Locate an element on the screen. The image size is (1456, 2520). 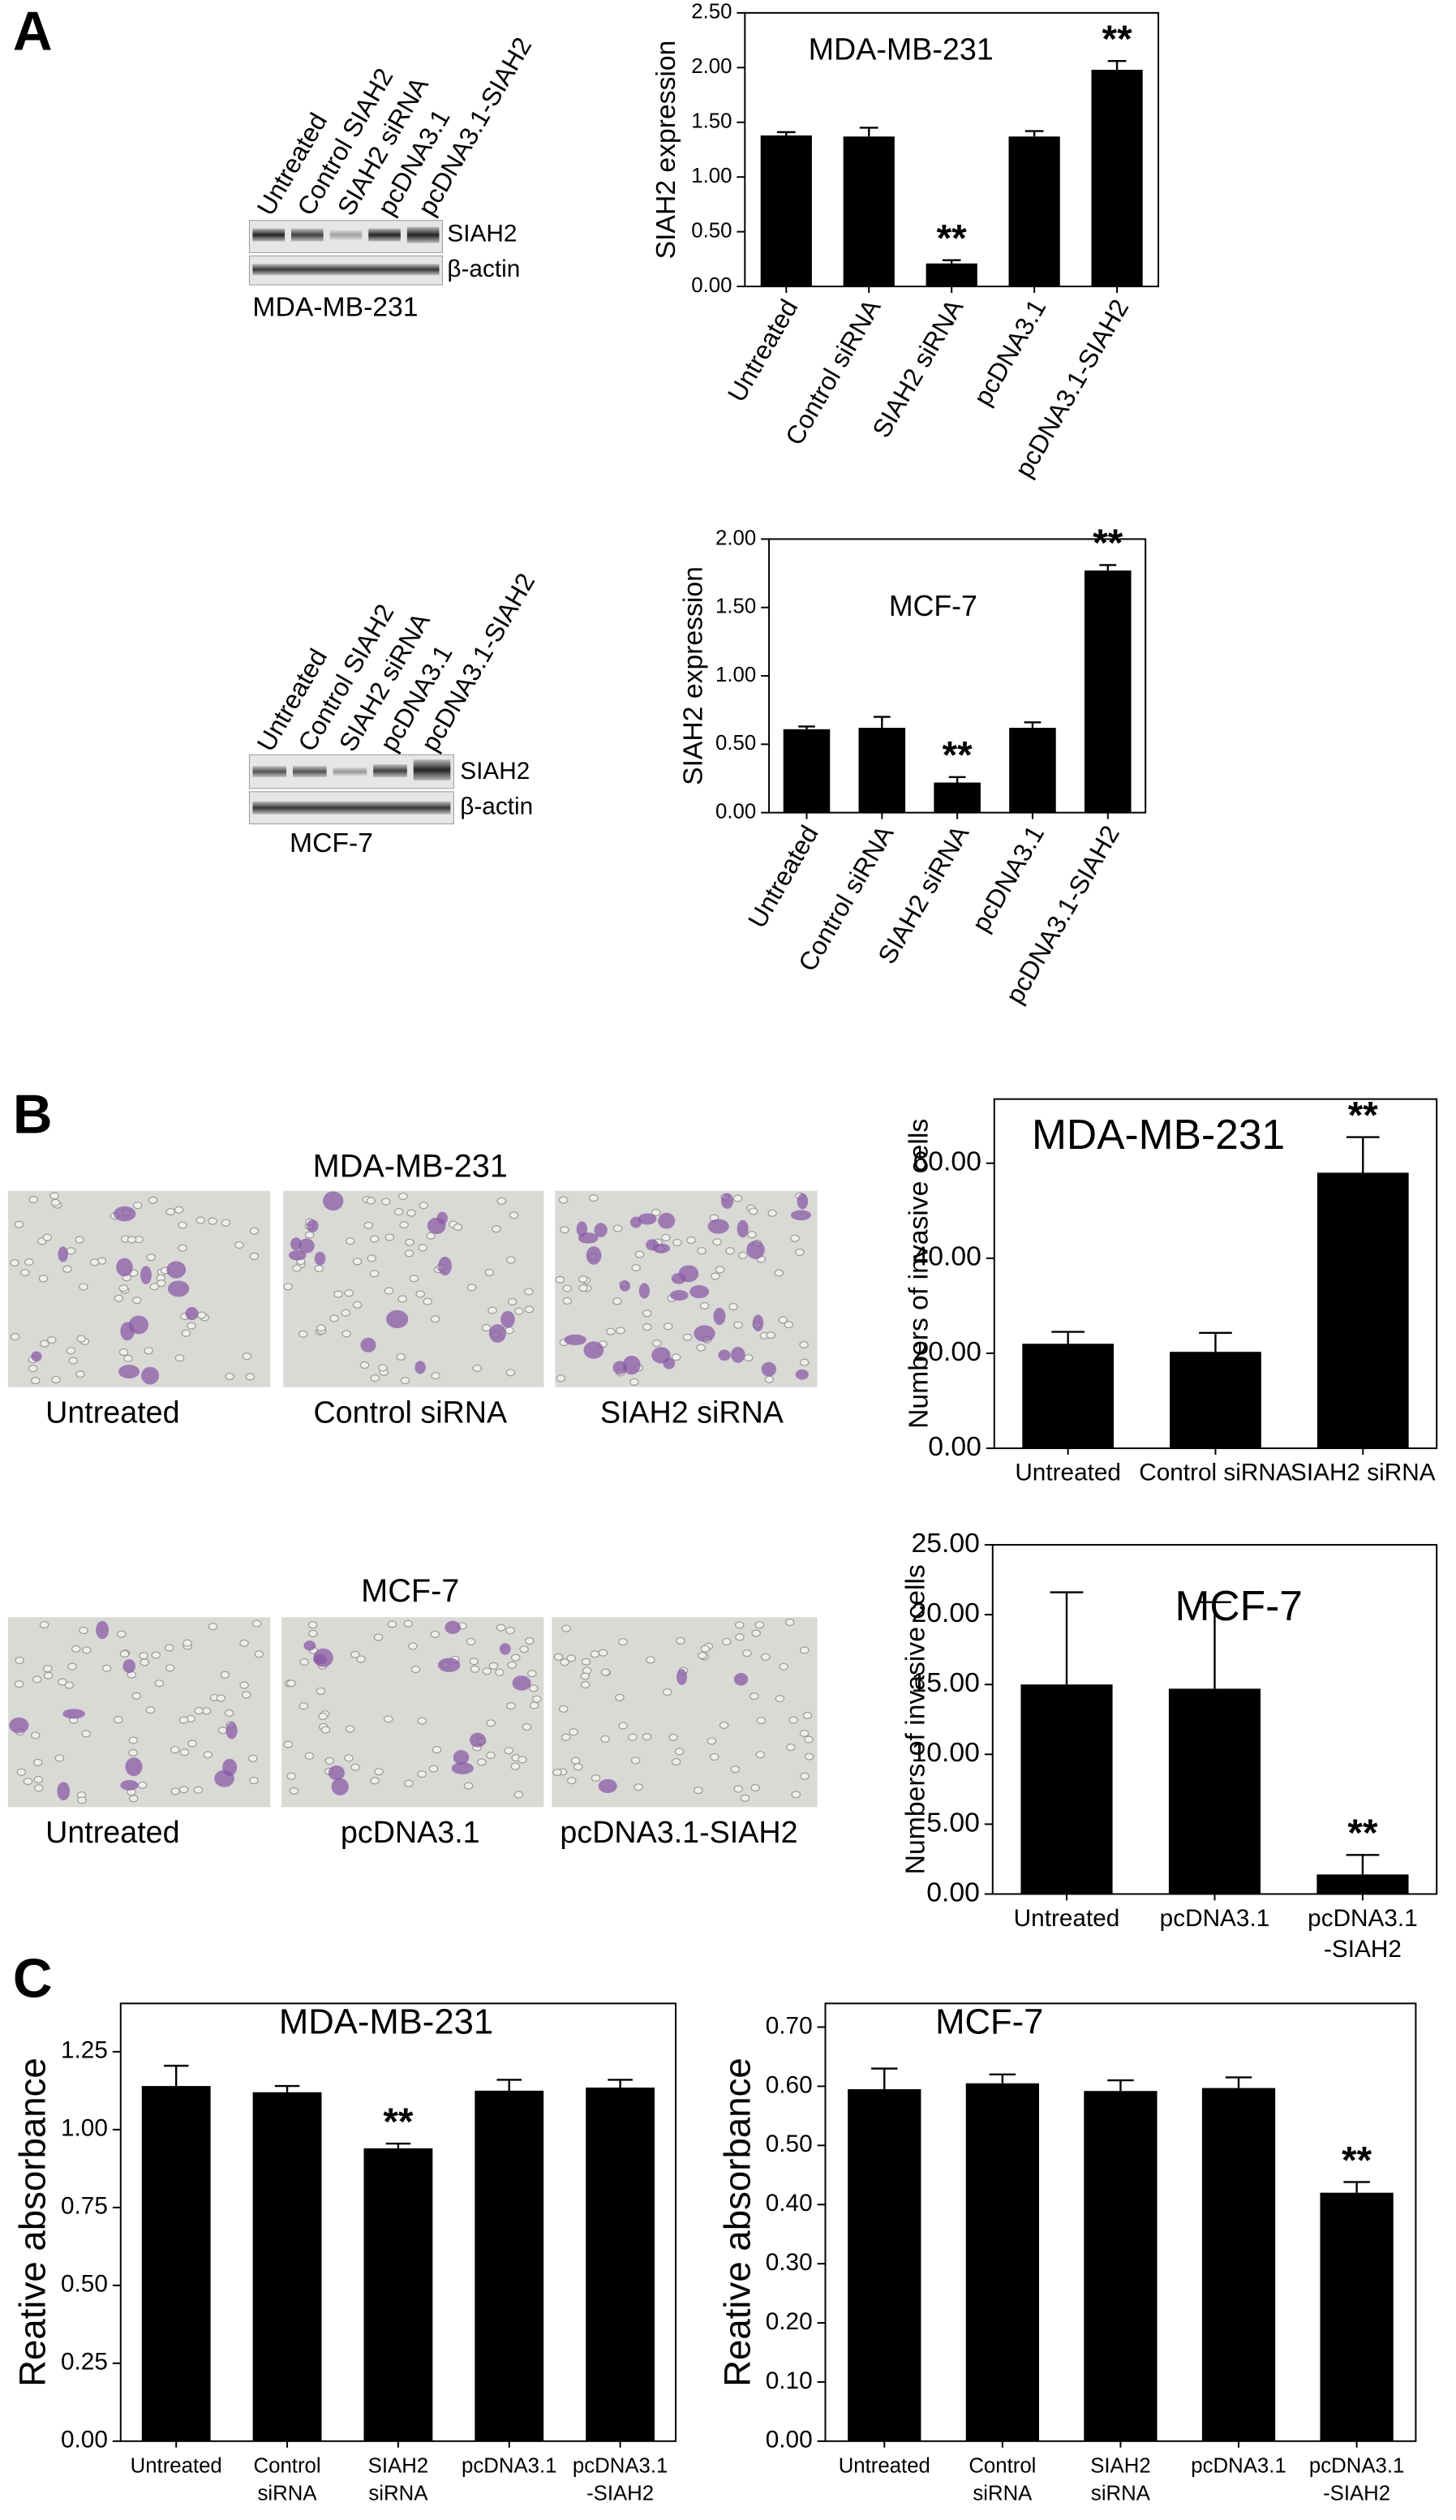
chart-title: MDA-MB-231 is located at coordinates (1158, 1134).